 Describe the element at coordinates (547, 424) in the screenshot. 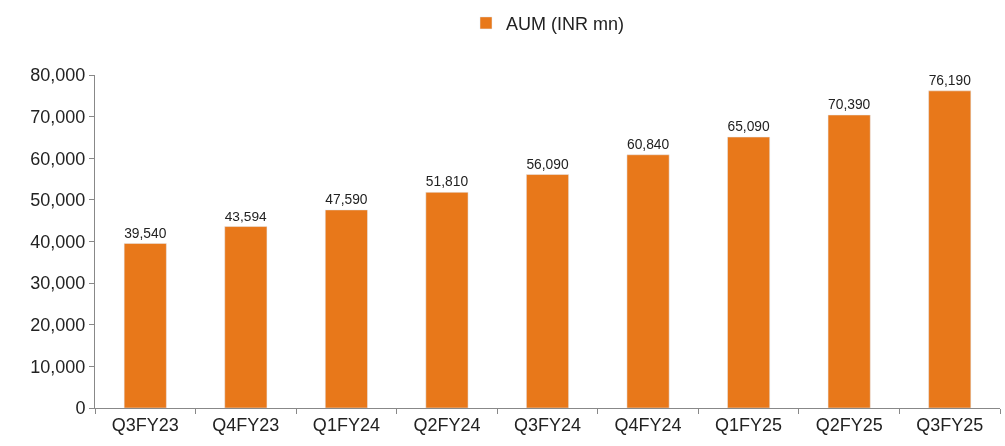

I see `x-tick-label: Q3FY24` at that location.